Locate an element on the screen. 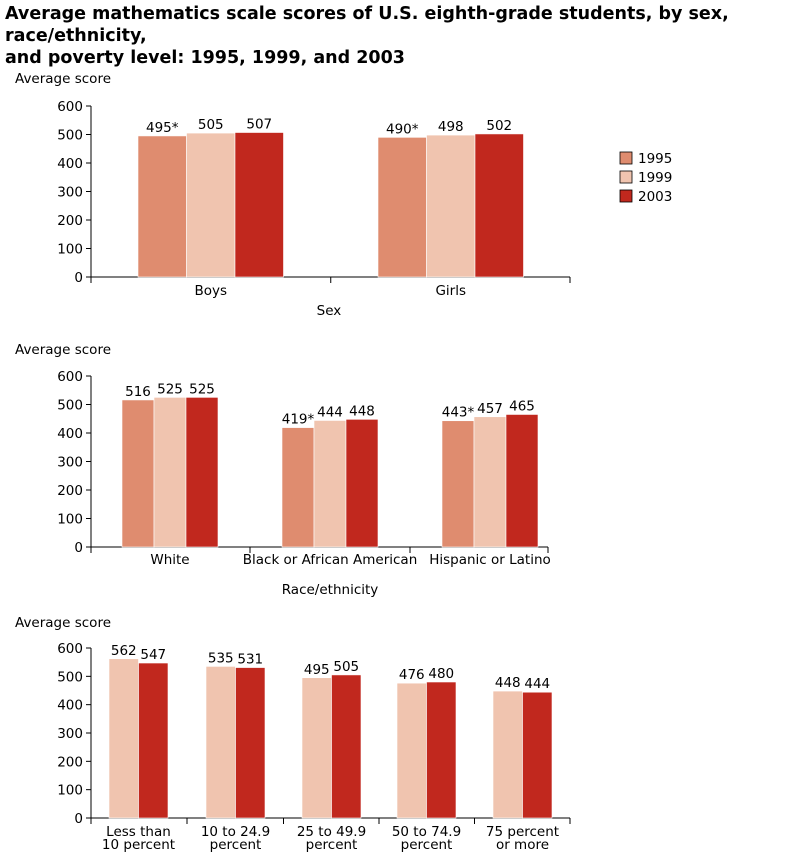 This screenshot has width=786, height=854. data-label: 531 is located at coordinates (250, 660).